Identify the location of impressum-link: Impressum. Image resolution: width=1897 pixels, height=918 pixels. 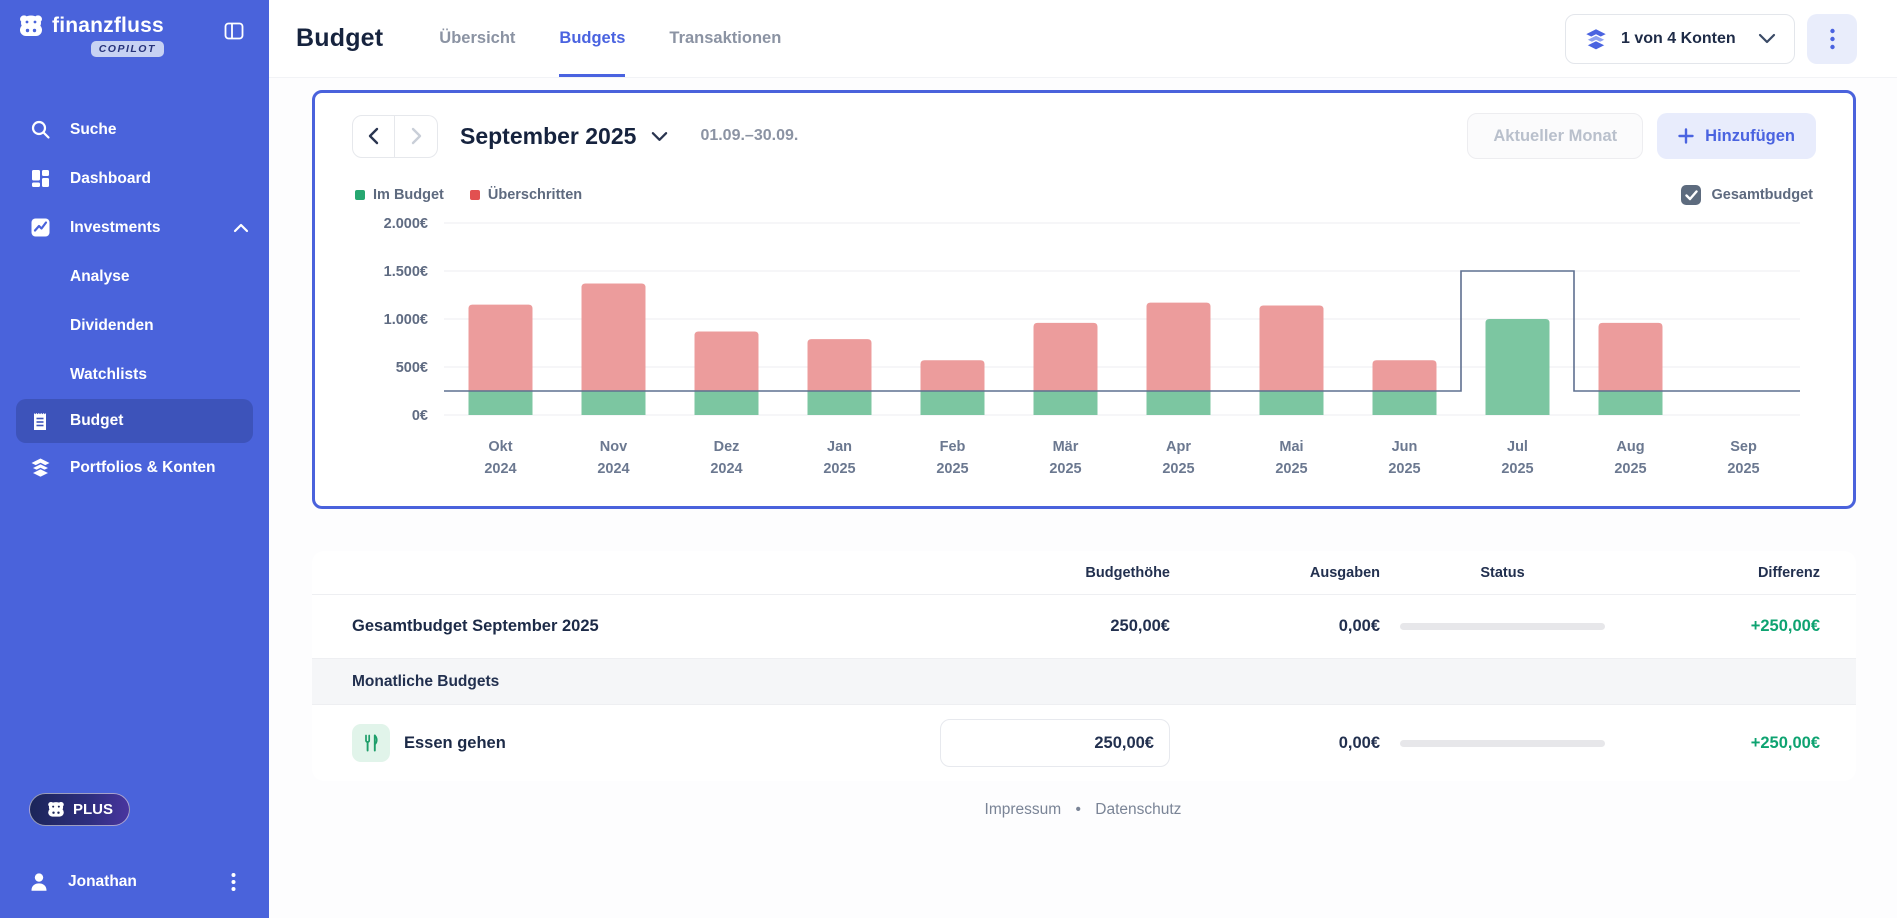
(1023, 809).